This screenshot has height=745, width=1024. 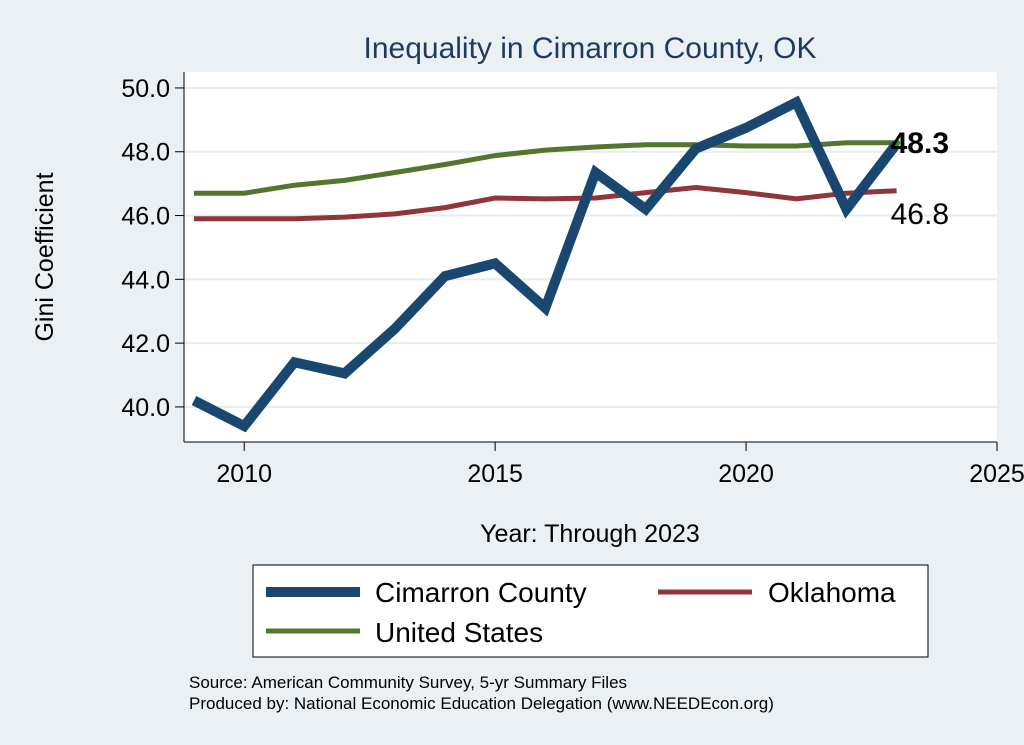 I want to click on y-tick-label: 42.0, so click(x=145, y=344).